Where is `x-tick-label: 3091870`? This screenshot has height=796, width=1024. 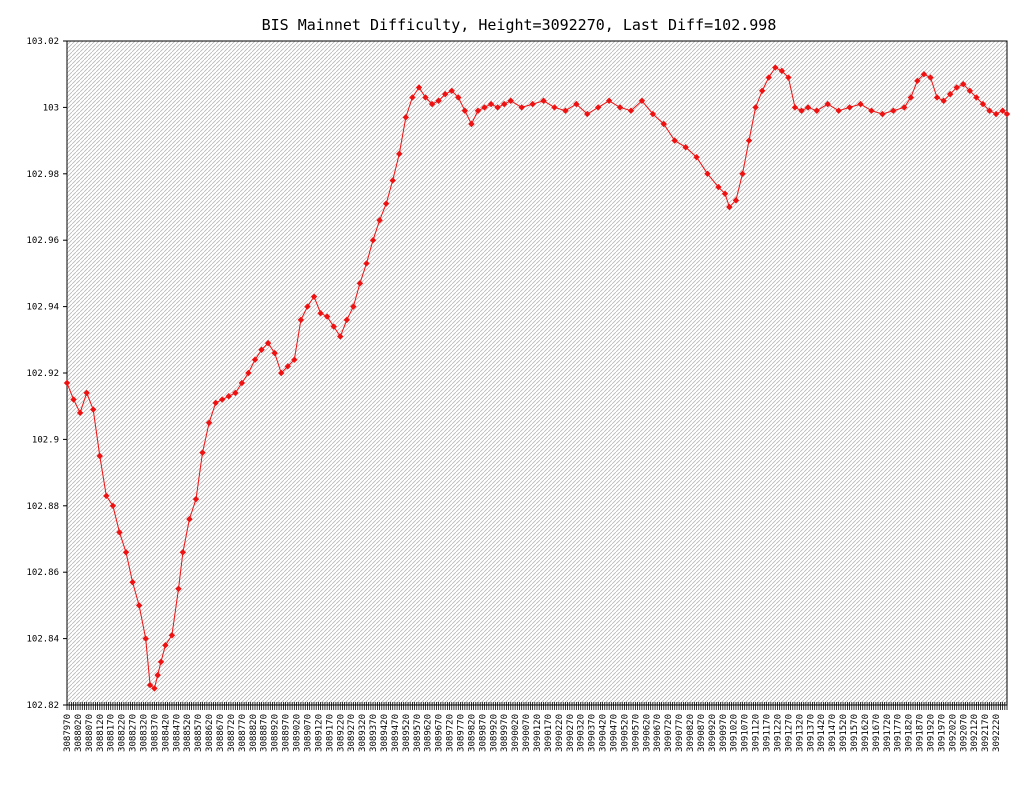
x-tick-label: 3091870 is located at coordinates (921, 733).